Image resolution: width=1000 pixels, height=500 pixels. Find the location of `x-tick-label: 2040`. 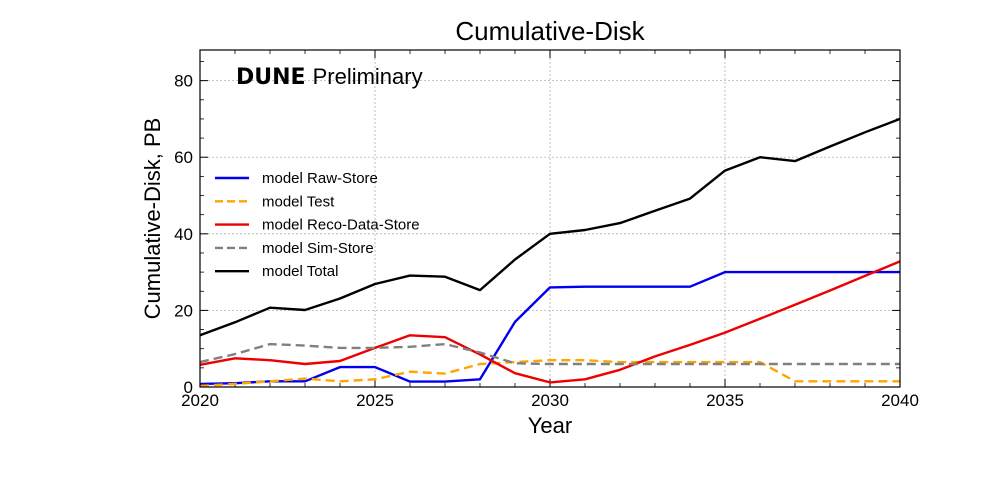

x-tick-label: 2040 is located at coordinates (900, 400).